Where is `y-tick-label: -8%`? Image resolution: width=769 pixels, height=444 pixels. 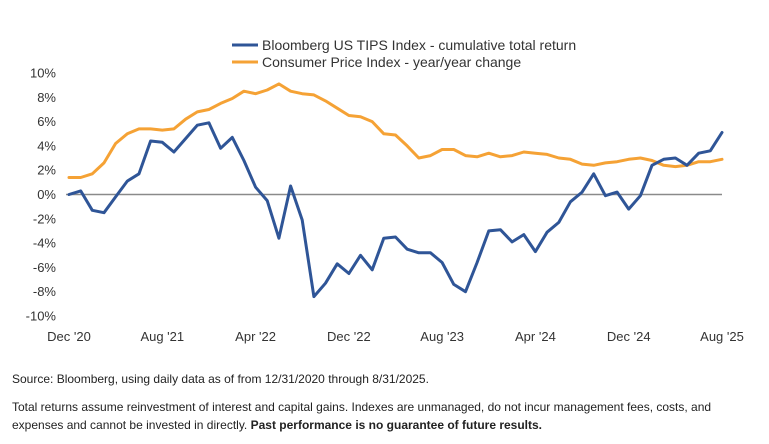 y-tick-label: -8% is located at coordinates (45, 291).